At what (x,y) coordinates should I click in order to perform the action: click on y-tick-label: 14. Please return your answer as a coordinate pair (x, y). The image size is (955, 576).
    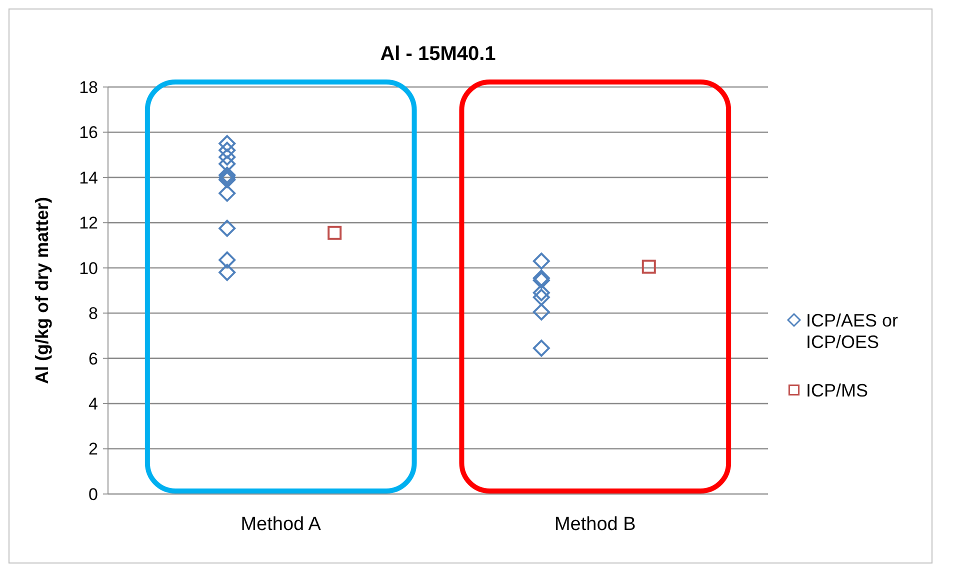
    Looking at the image, I should click on (88, 178).